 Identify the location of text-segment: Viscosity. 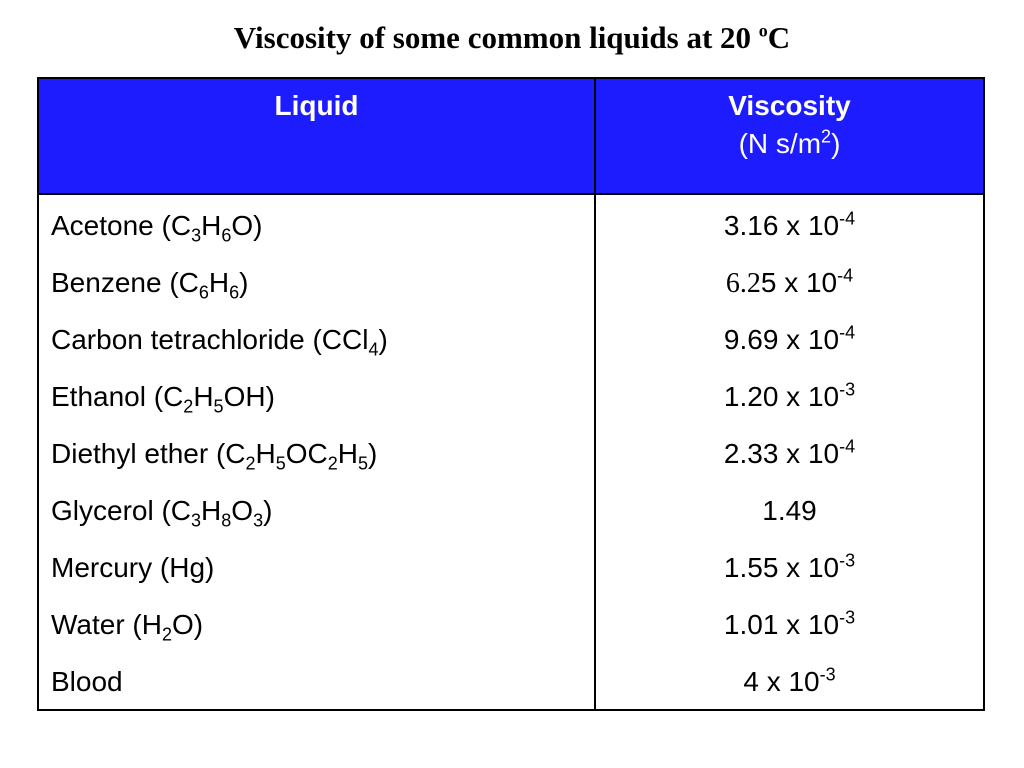
(789, 105).